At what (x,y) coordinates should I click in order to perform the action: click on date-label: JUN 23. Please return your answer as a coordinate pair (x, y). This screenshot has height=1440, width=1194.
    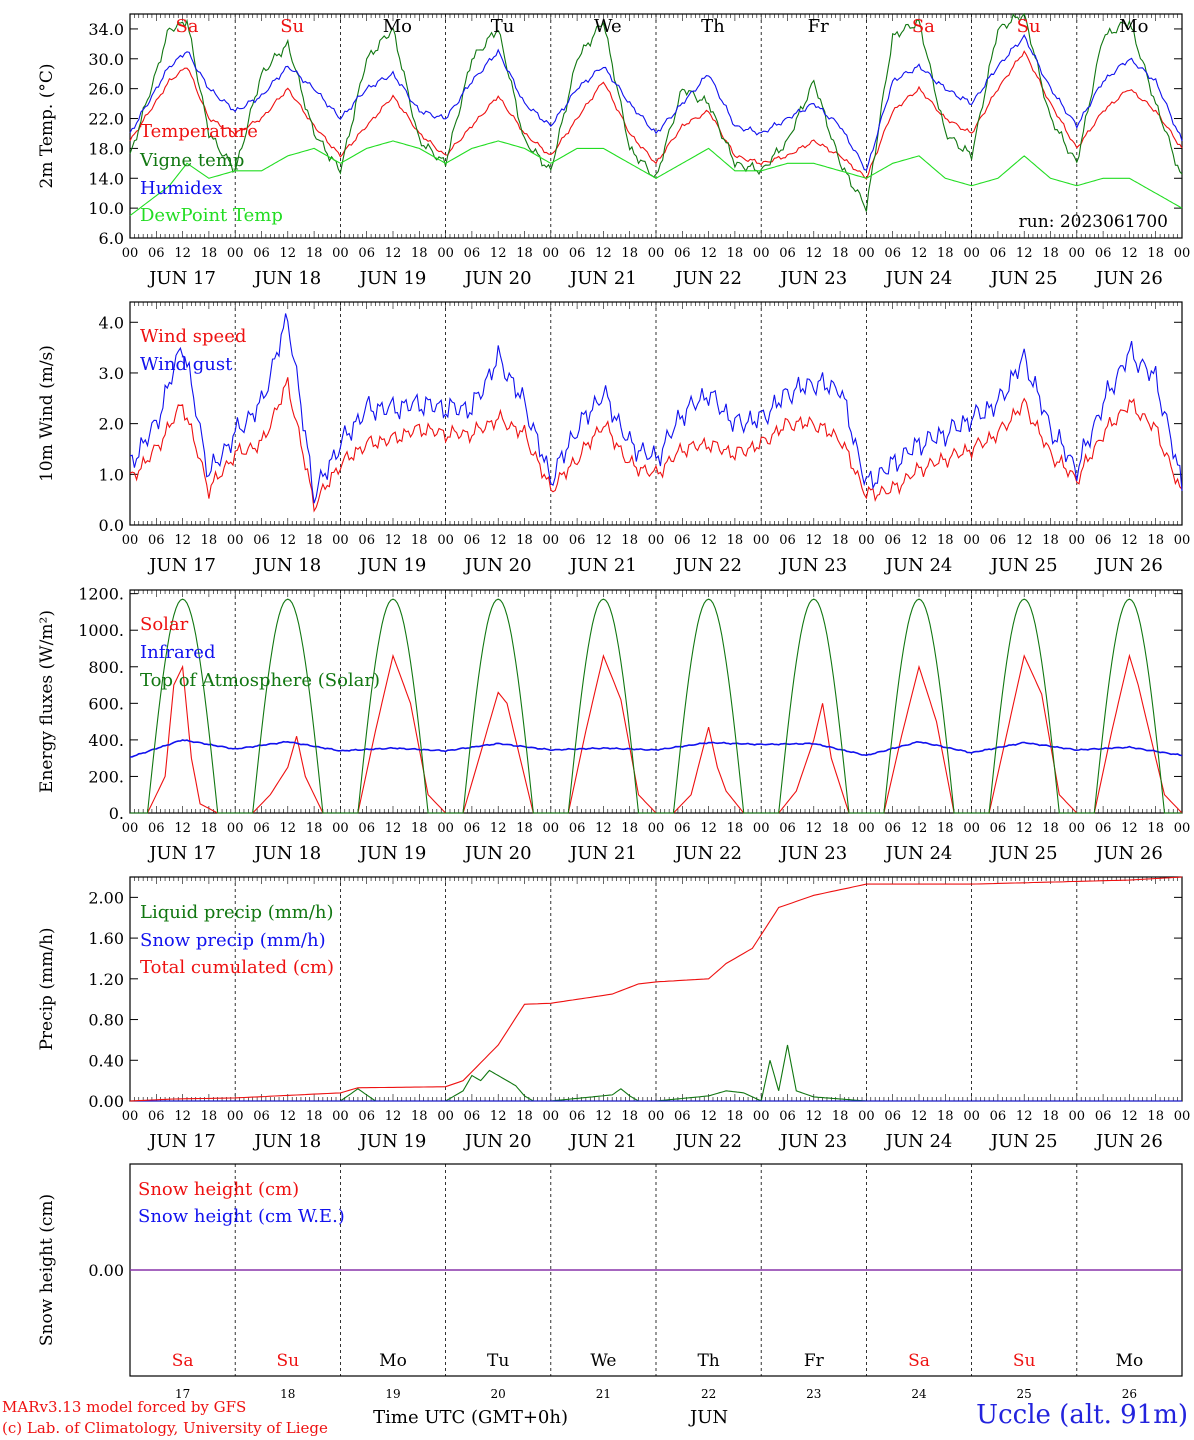
    Looking at the image, I should click on (812, 278).